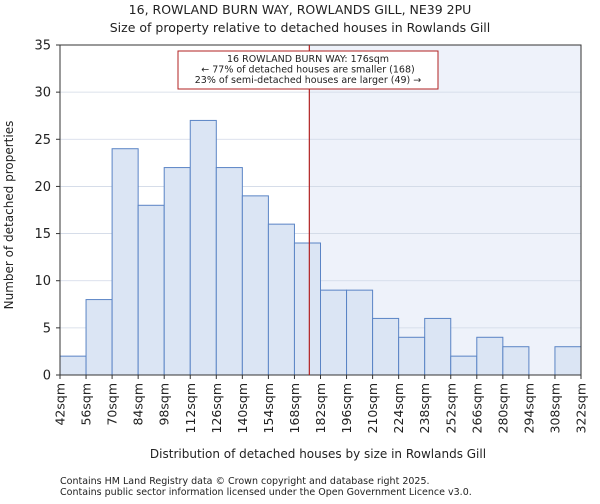  I want to click on x-tick-label: 308sqm, so click(554, 408).